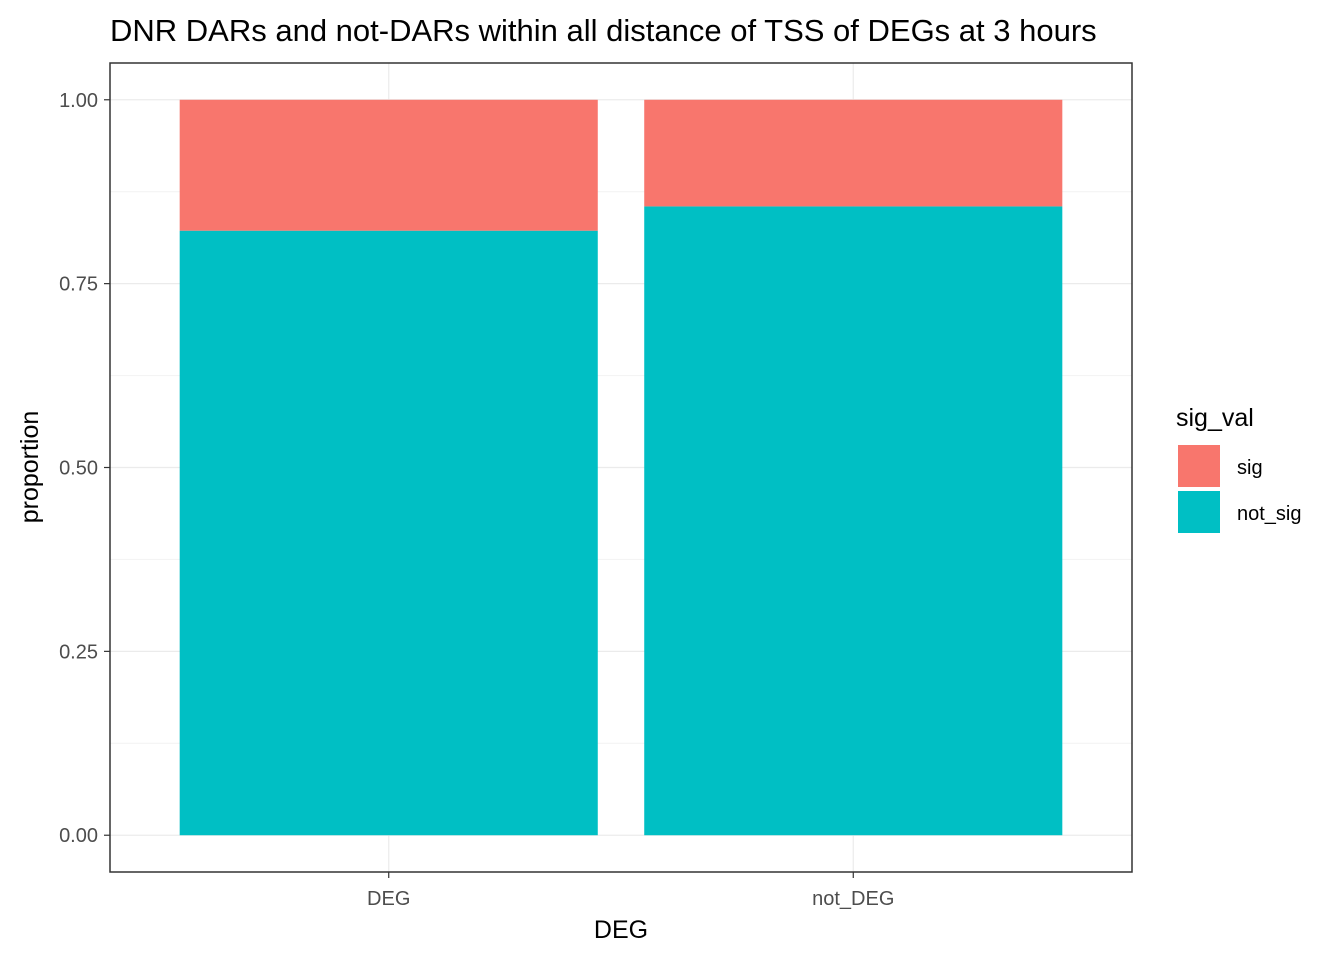 The height and width of the screenshot is (965, 1344). Describe the element at coordinates (1250, 468) in the screenshot. I see `legend-label-sig: sig` at that location.